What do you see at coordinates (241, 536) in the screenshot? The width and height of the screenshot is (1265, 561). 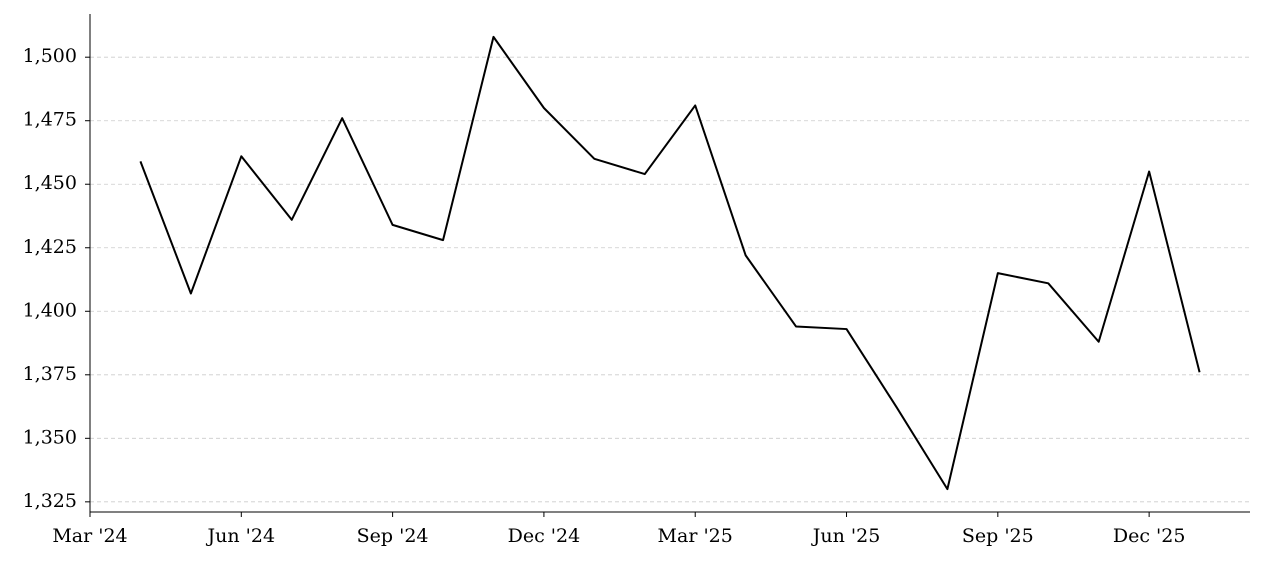 I see `x-tick-label: Jun '24` at bounding box center [241, 536].